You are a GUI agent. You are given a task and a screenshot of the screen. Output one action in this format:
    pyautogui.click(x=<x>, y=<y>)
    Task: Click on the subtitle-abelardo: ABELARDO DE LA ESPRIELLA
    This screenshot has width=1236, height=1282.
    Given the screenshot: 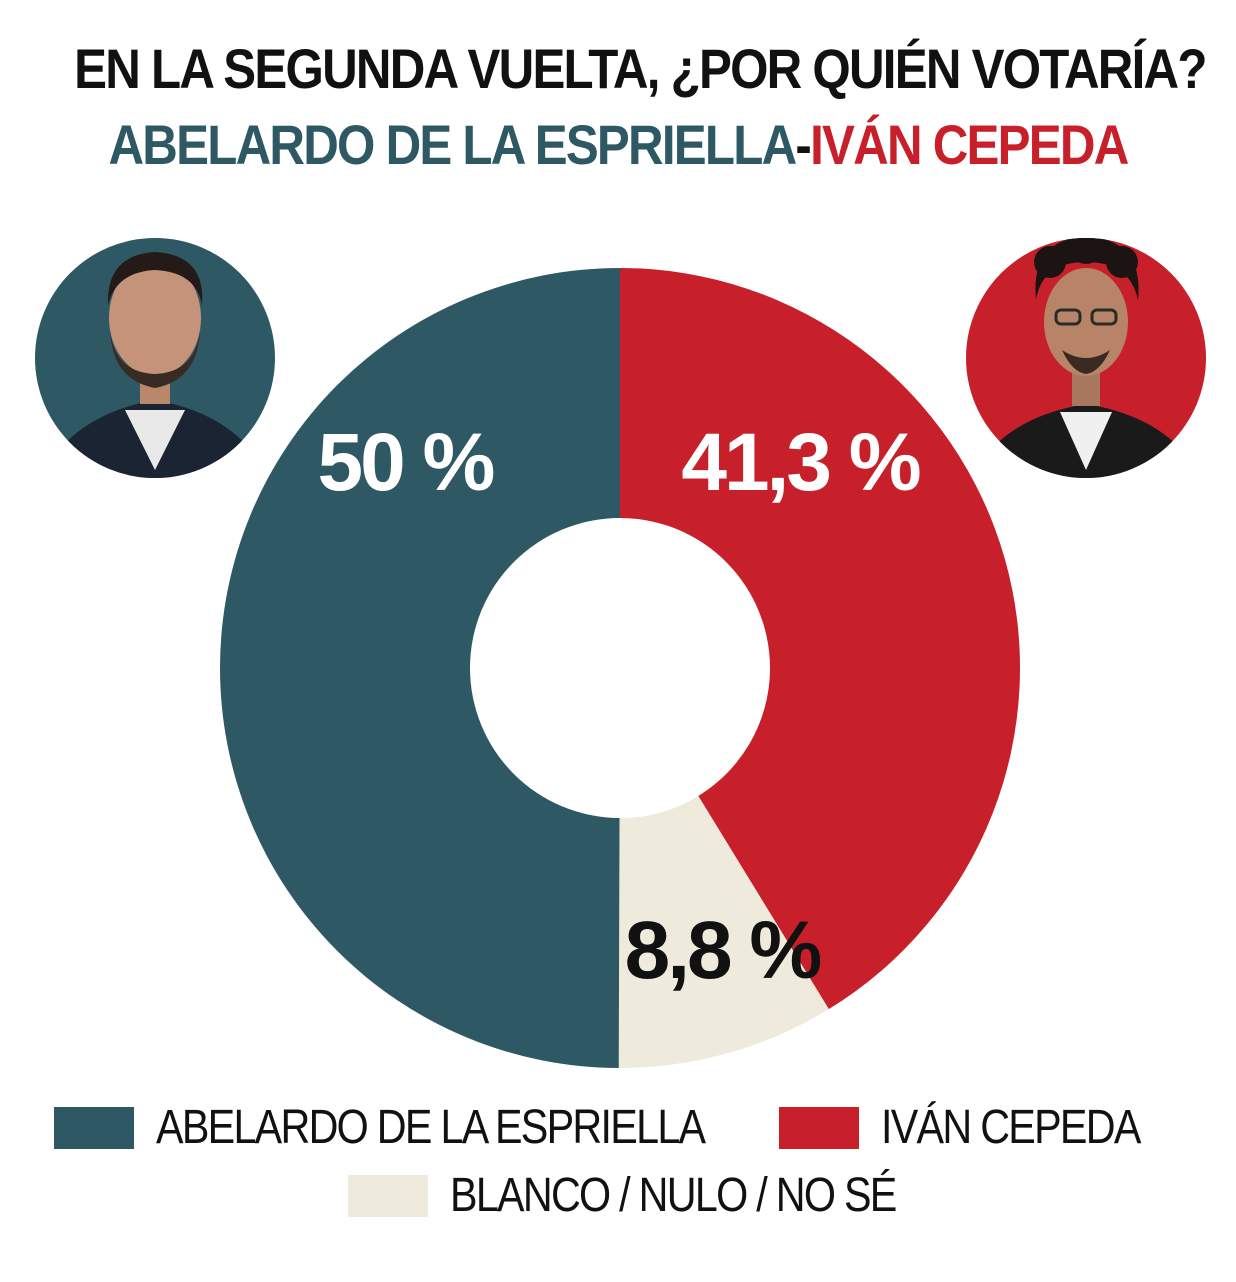 What is the action you would take?
    pyautogui.click(x=452, y=144)
    